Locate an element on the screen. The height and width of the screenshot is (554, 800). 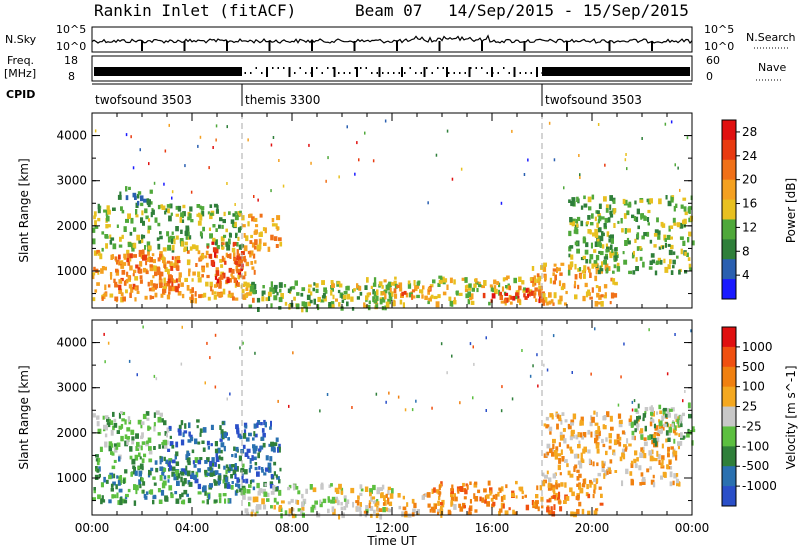
freq-unit: [MHz] is located at coordinates (20, 73).